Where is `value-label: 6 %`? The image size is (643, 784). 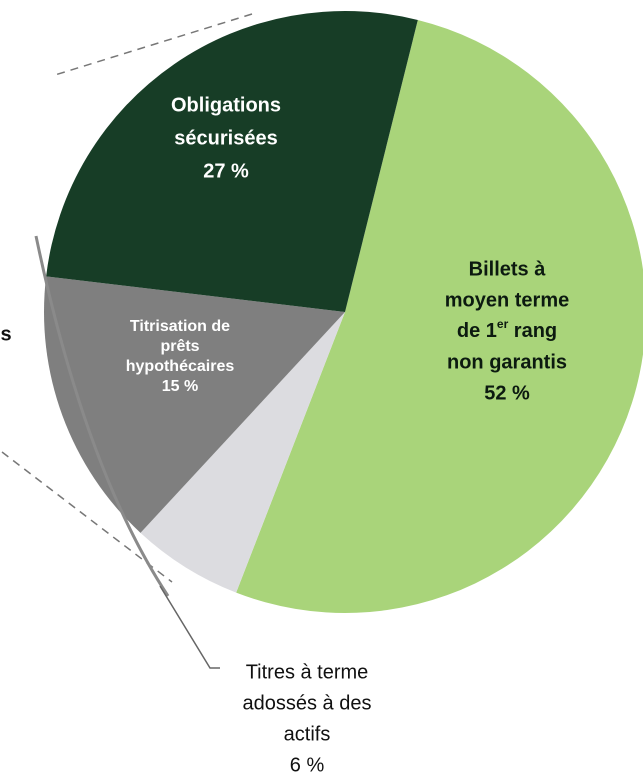
value-label: 6 % is located at coordinates (307, 765).